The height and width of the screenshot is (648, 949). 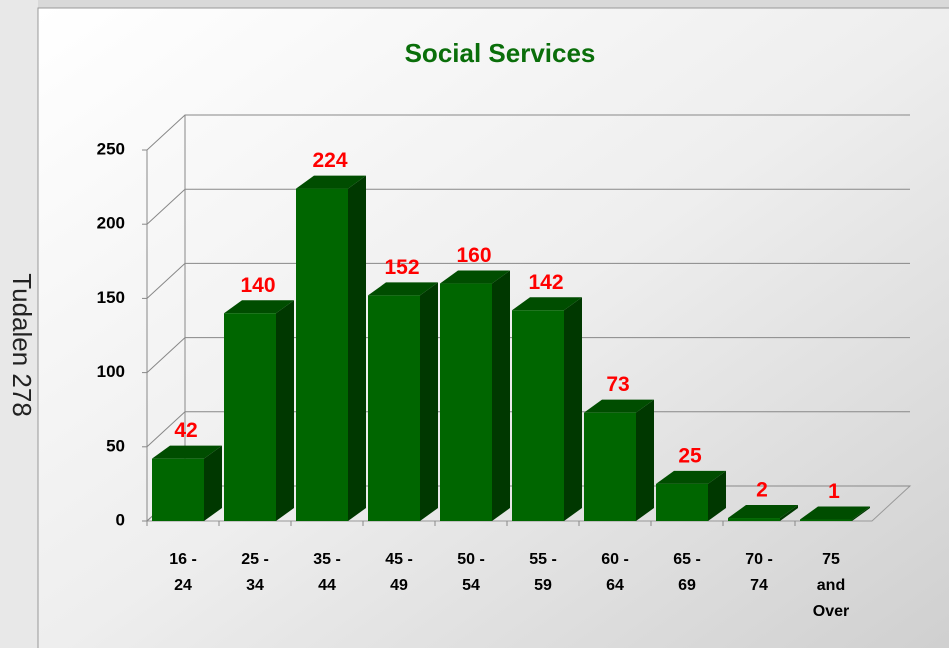 I want to click on value-label: 142, so click(x=545, y=282).